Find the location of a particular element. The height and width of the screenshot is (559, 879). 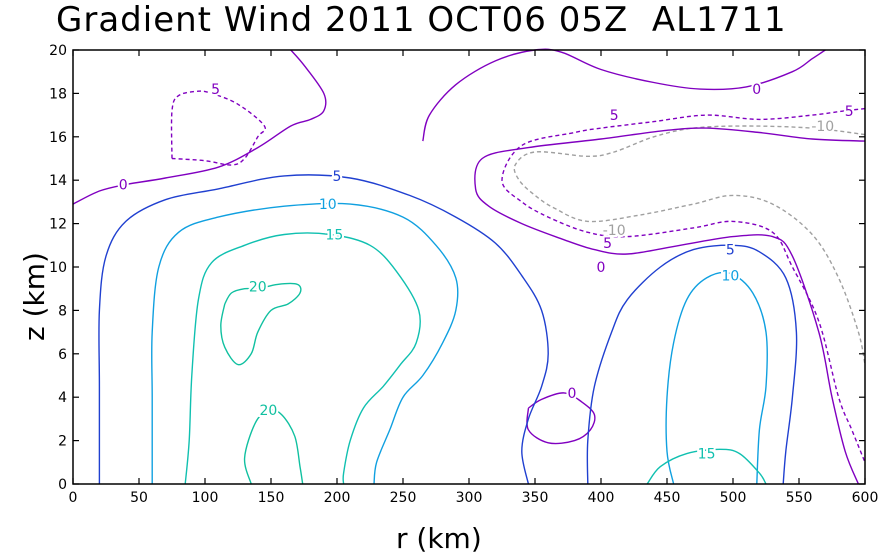

y-tick-label: 14 is located at coordinates (58, 181).